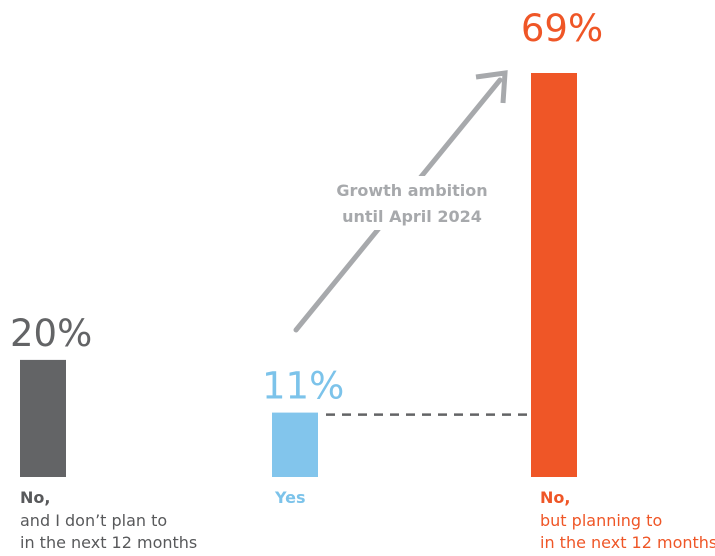 This screenshot has height=556, width=715. What do you see at coordinates (35, 497) in the screenshot?
I see `category-title-no-dont-plan: No,` at bounding box center [35, 497].